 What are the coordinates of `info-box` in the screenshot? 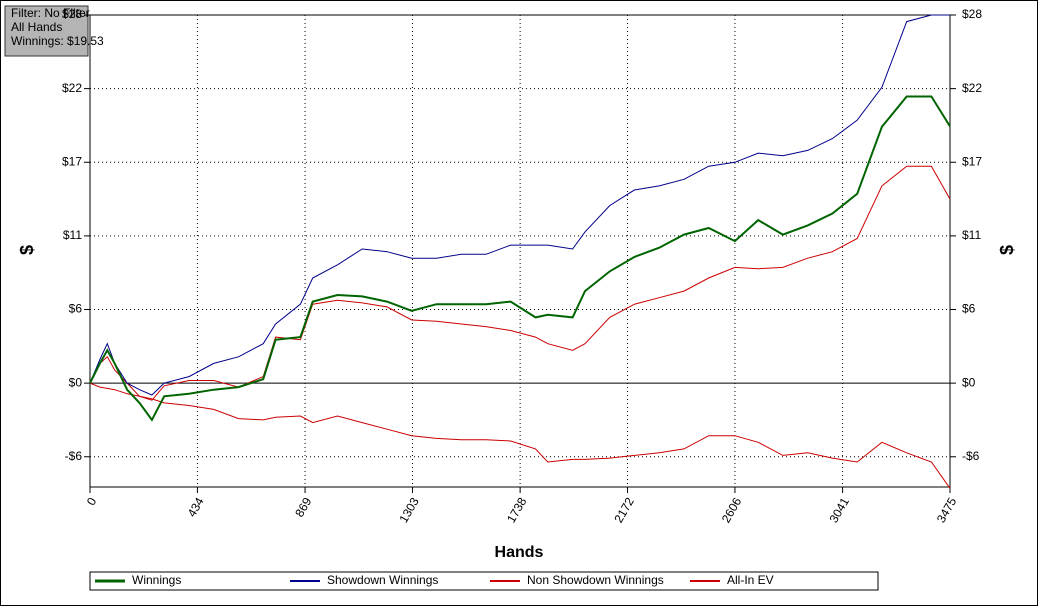 It's located at (46, 31).